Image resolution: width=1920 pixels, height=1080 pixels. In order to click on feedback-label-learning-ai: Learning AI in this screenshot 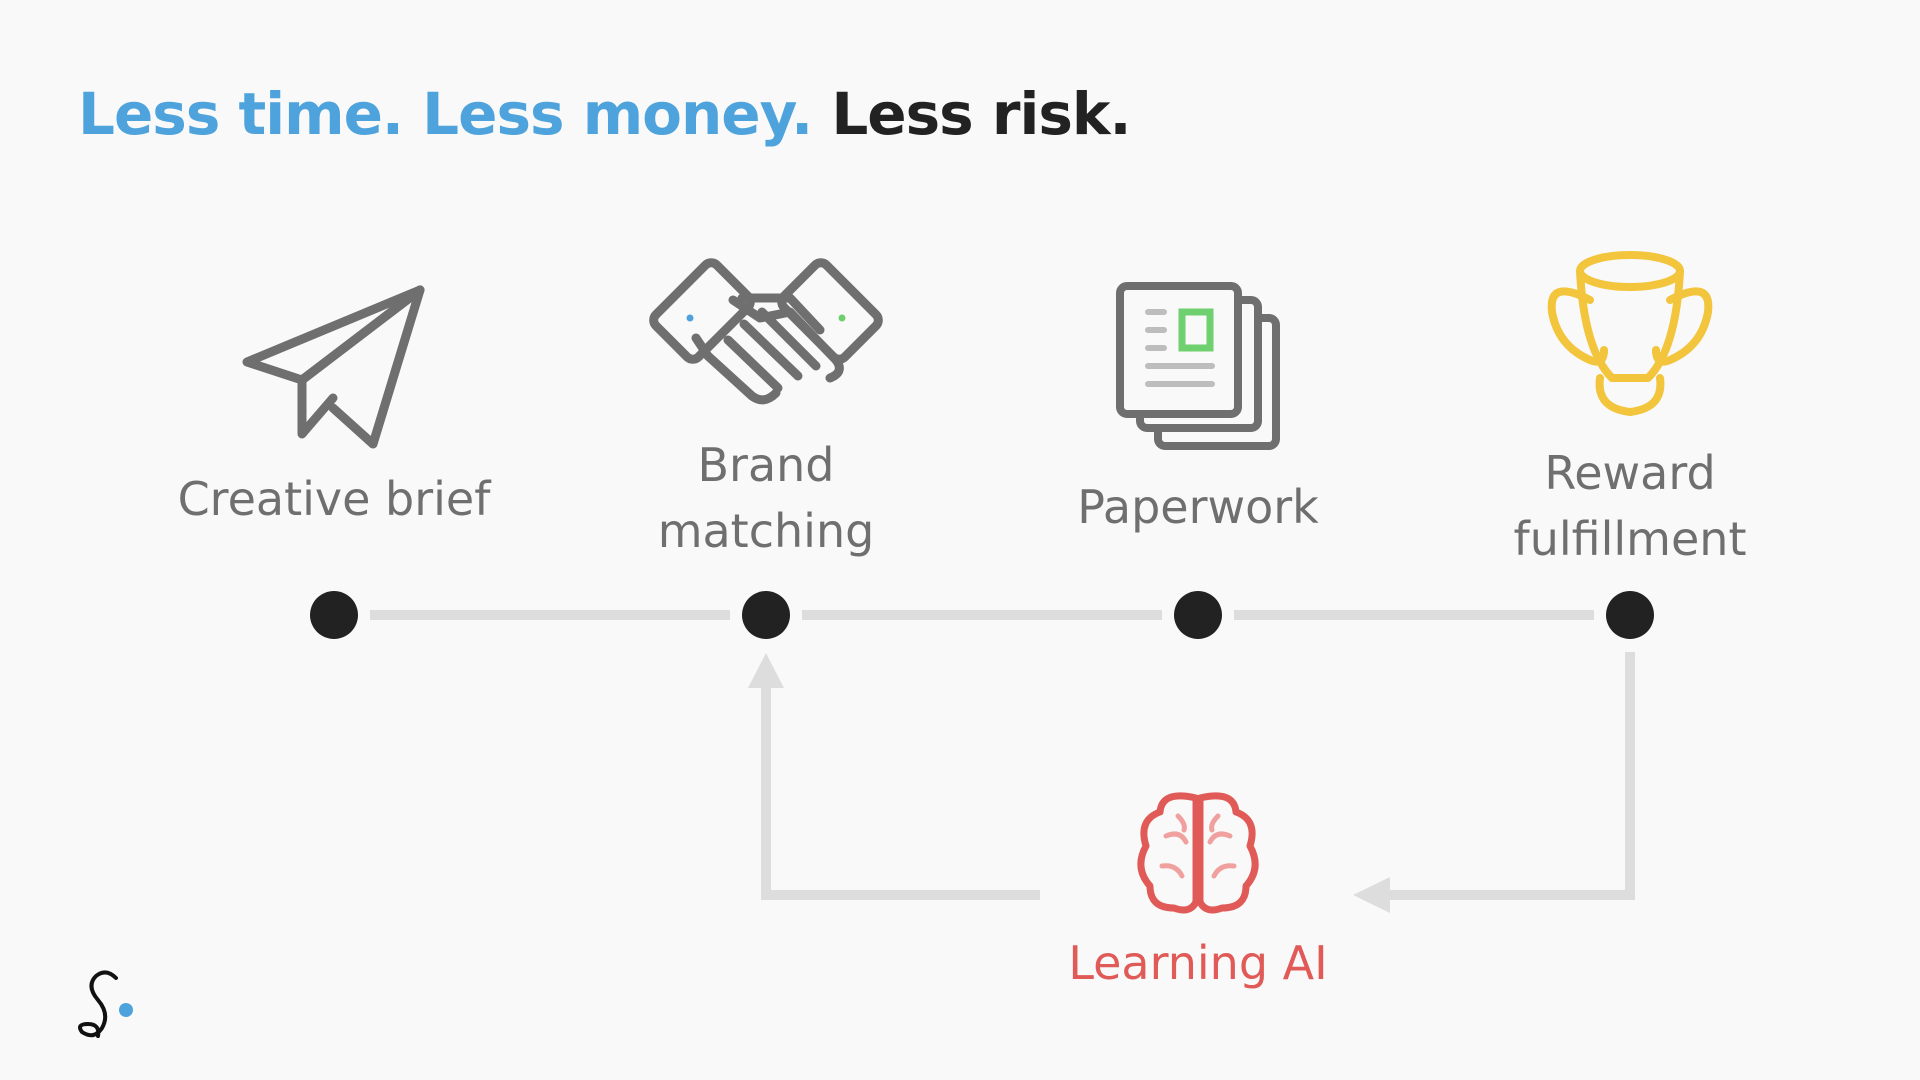, I will do `click(1198, 963)`.